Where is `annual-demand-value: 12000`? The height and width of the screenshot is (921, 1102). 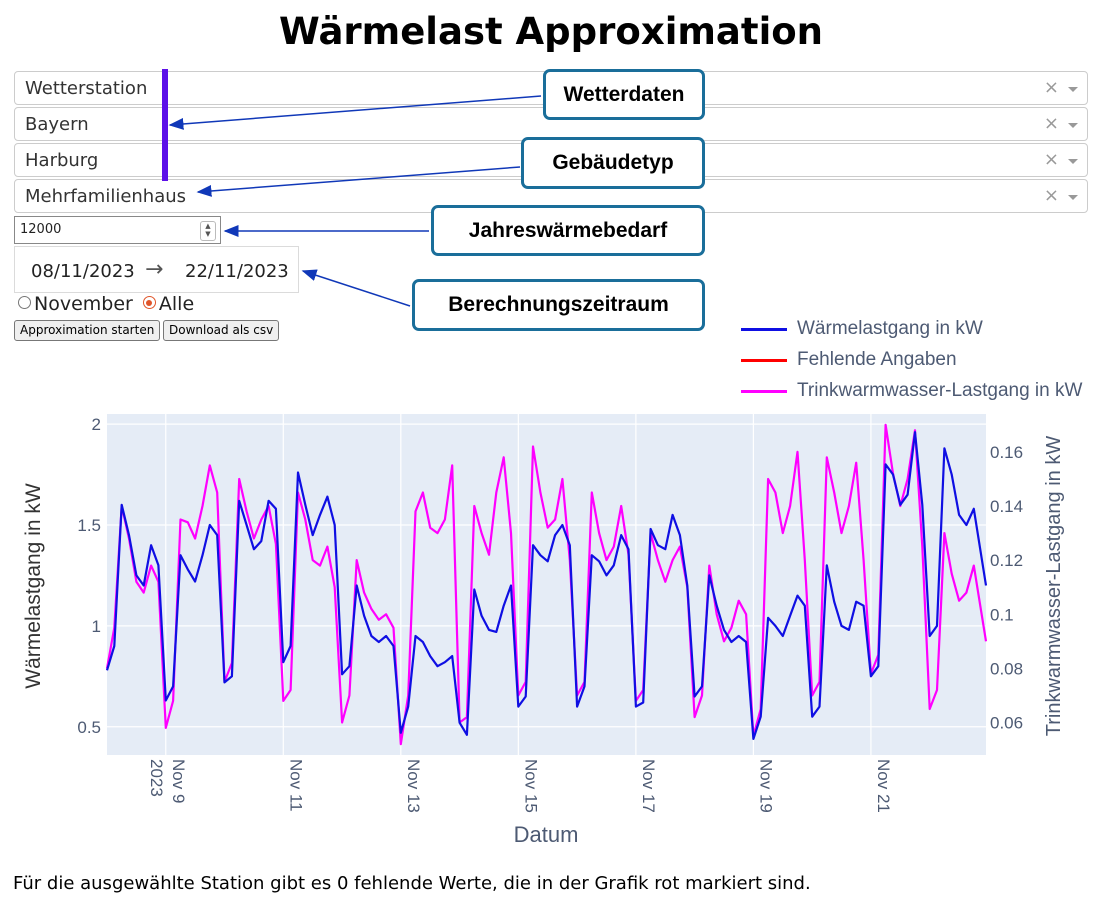
annual-demand-value: 12000 is located at coordinates (41, 229).